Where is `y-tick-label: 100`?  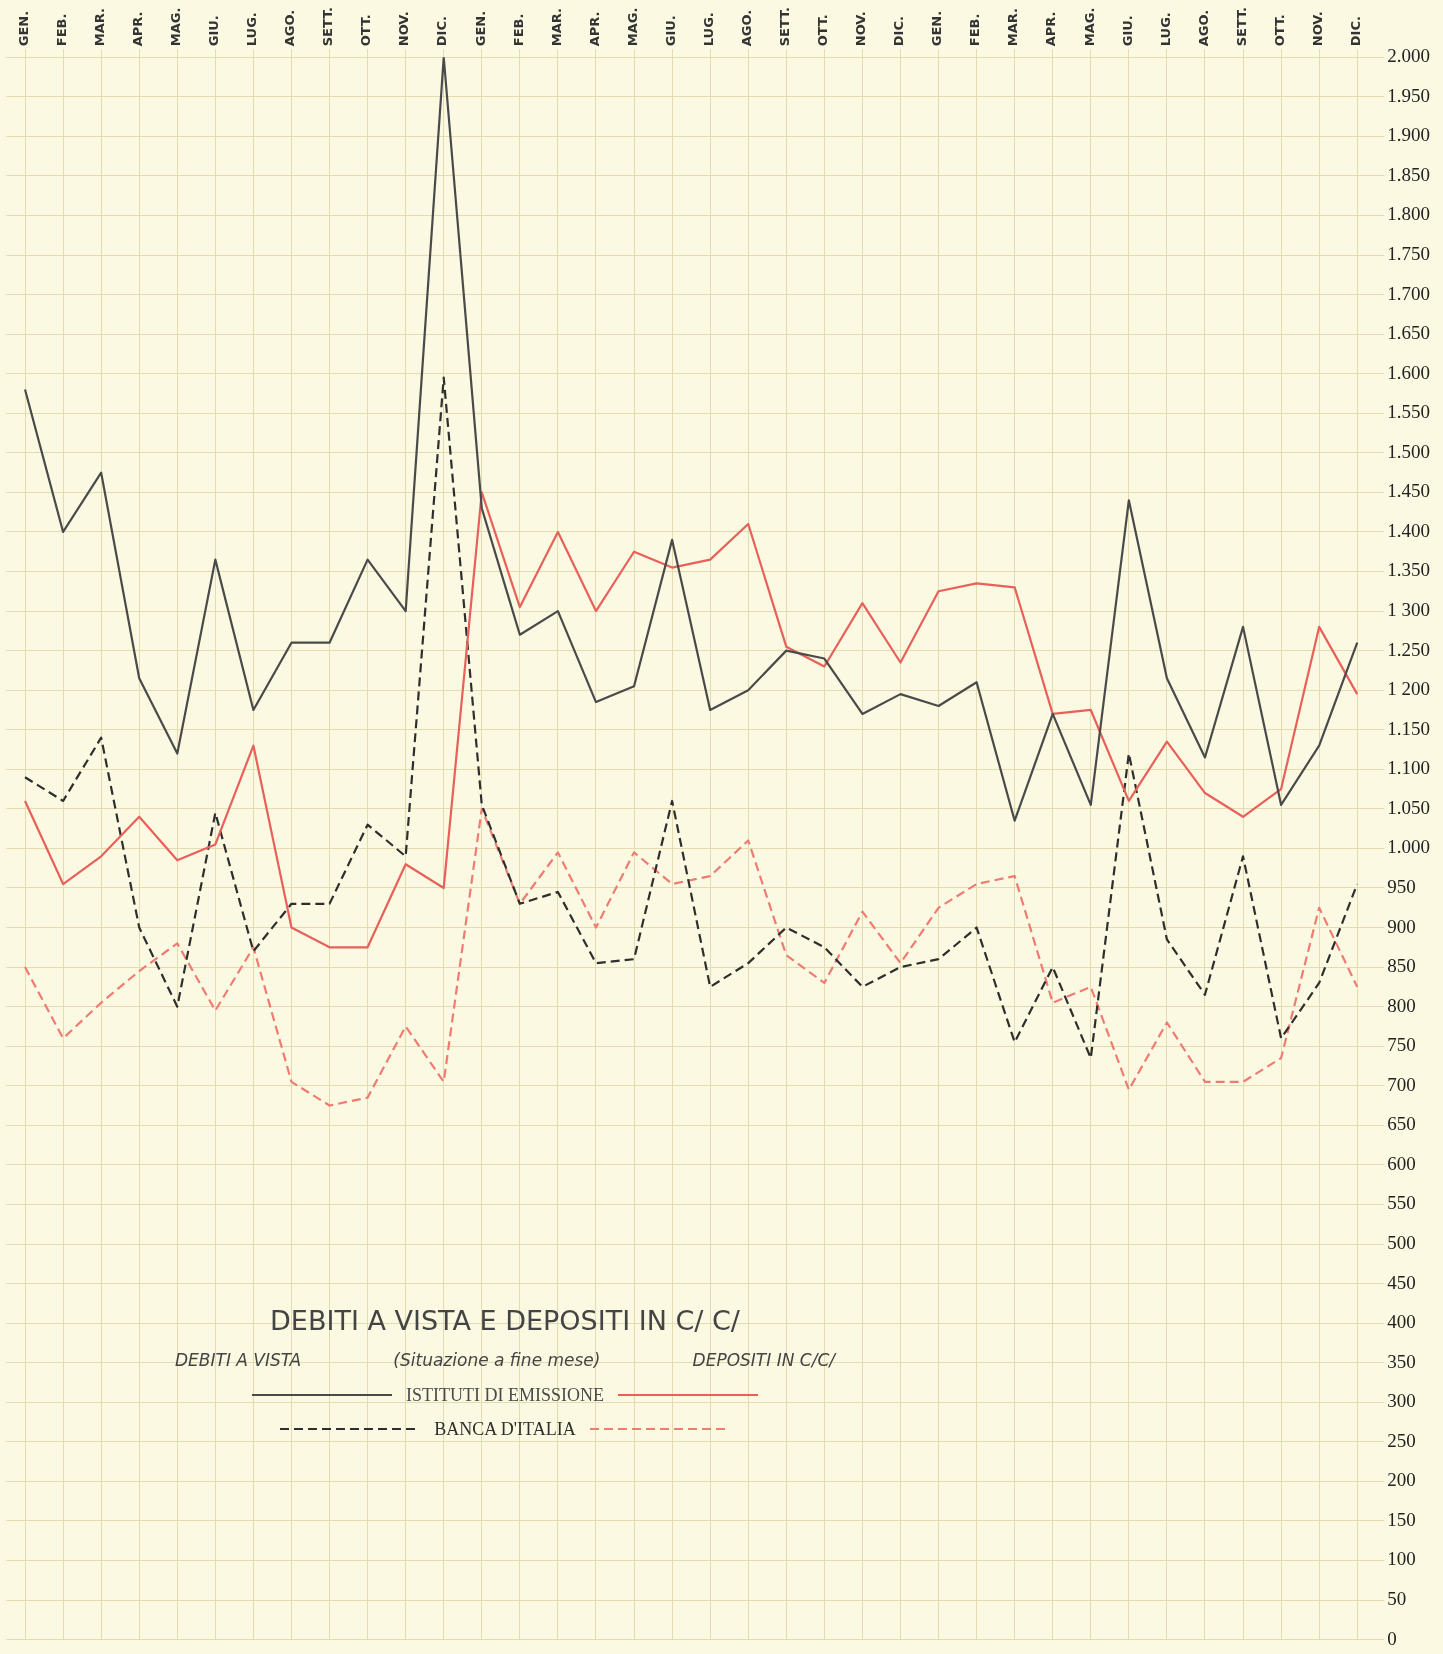 y-tick-label: 100 is located at coordinates (1401, 1559).